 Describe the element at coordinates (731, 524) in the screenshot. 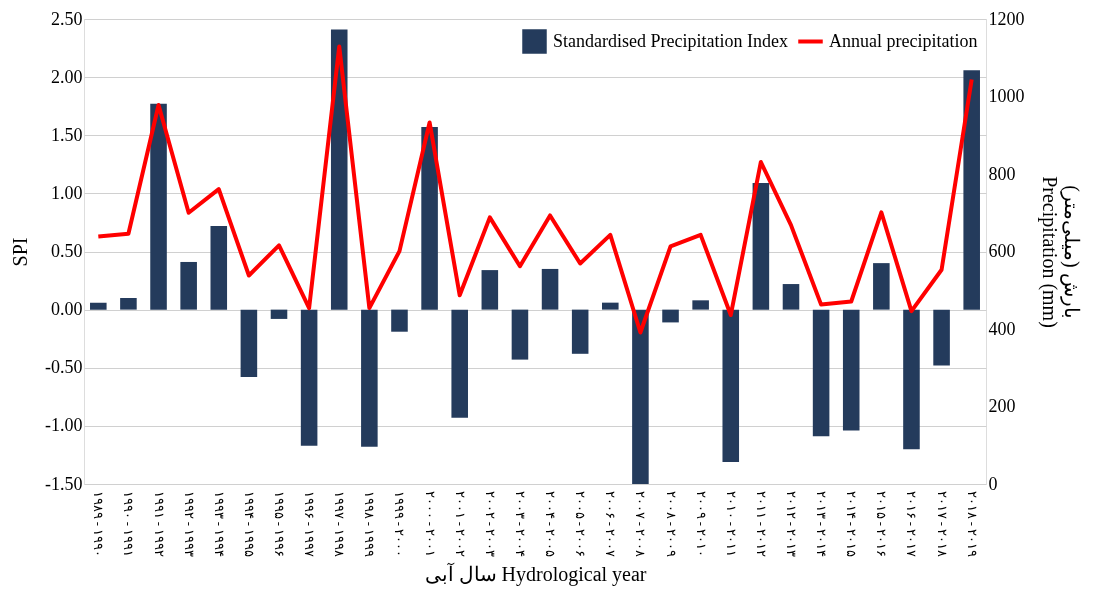

I see `x-tick-label: ۲۰۱۰ - ۲۰۱۱` at that location.